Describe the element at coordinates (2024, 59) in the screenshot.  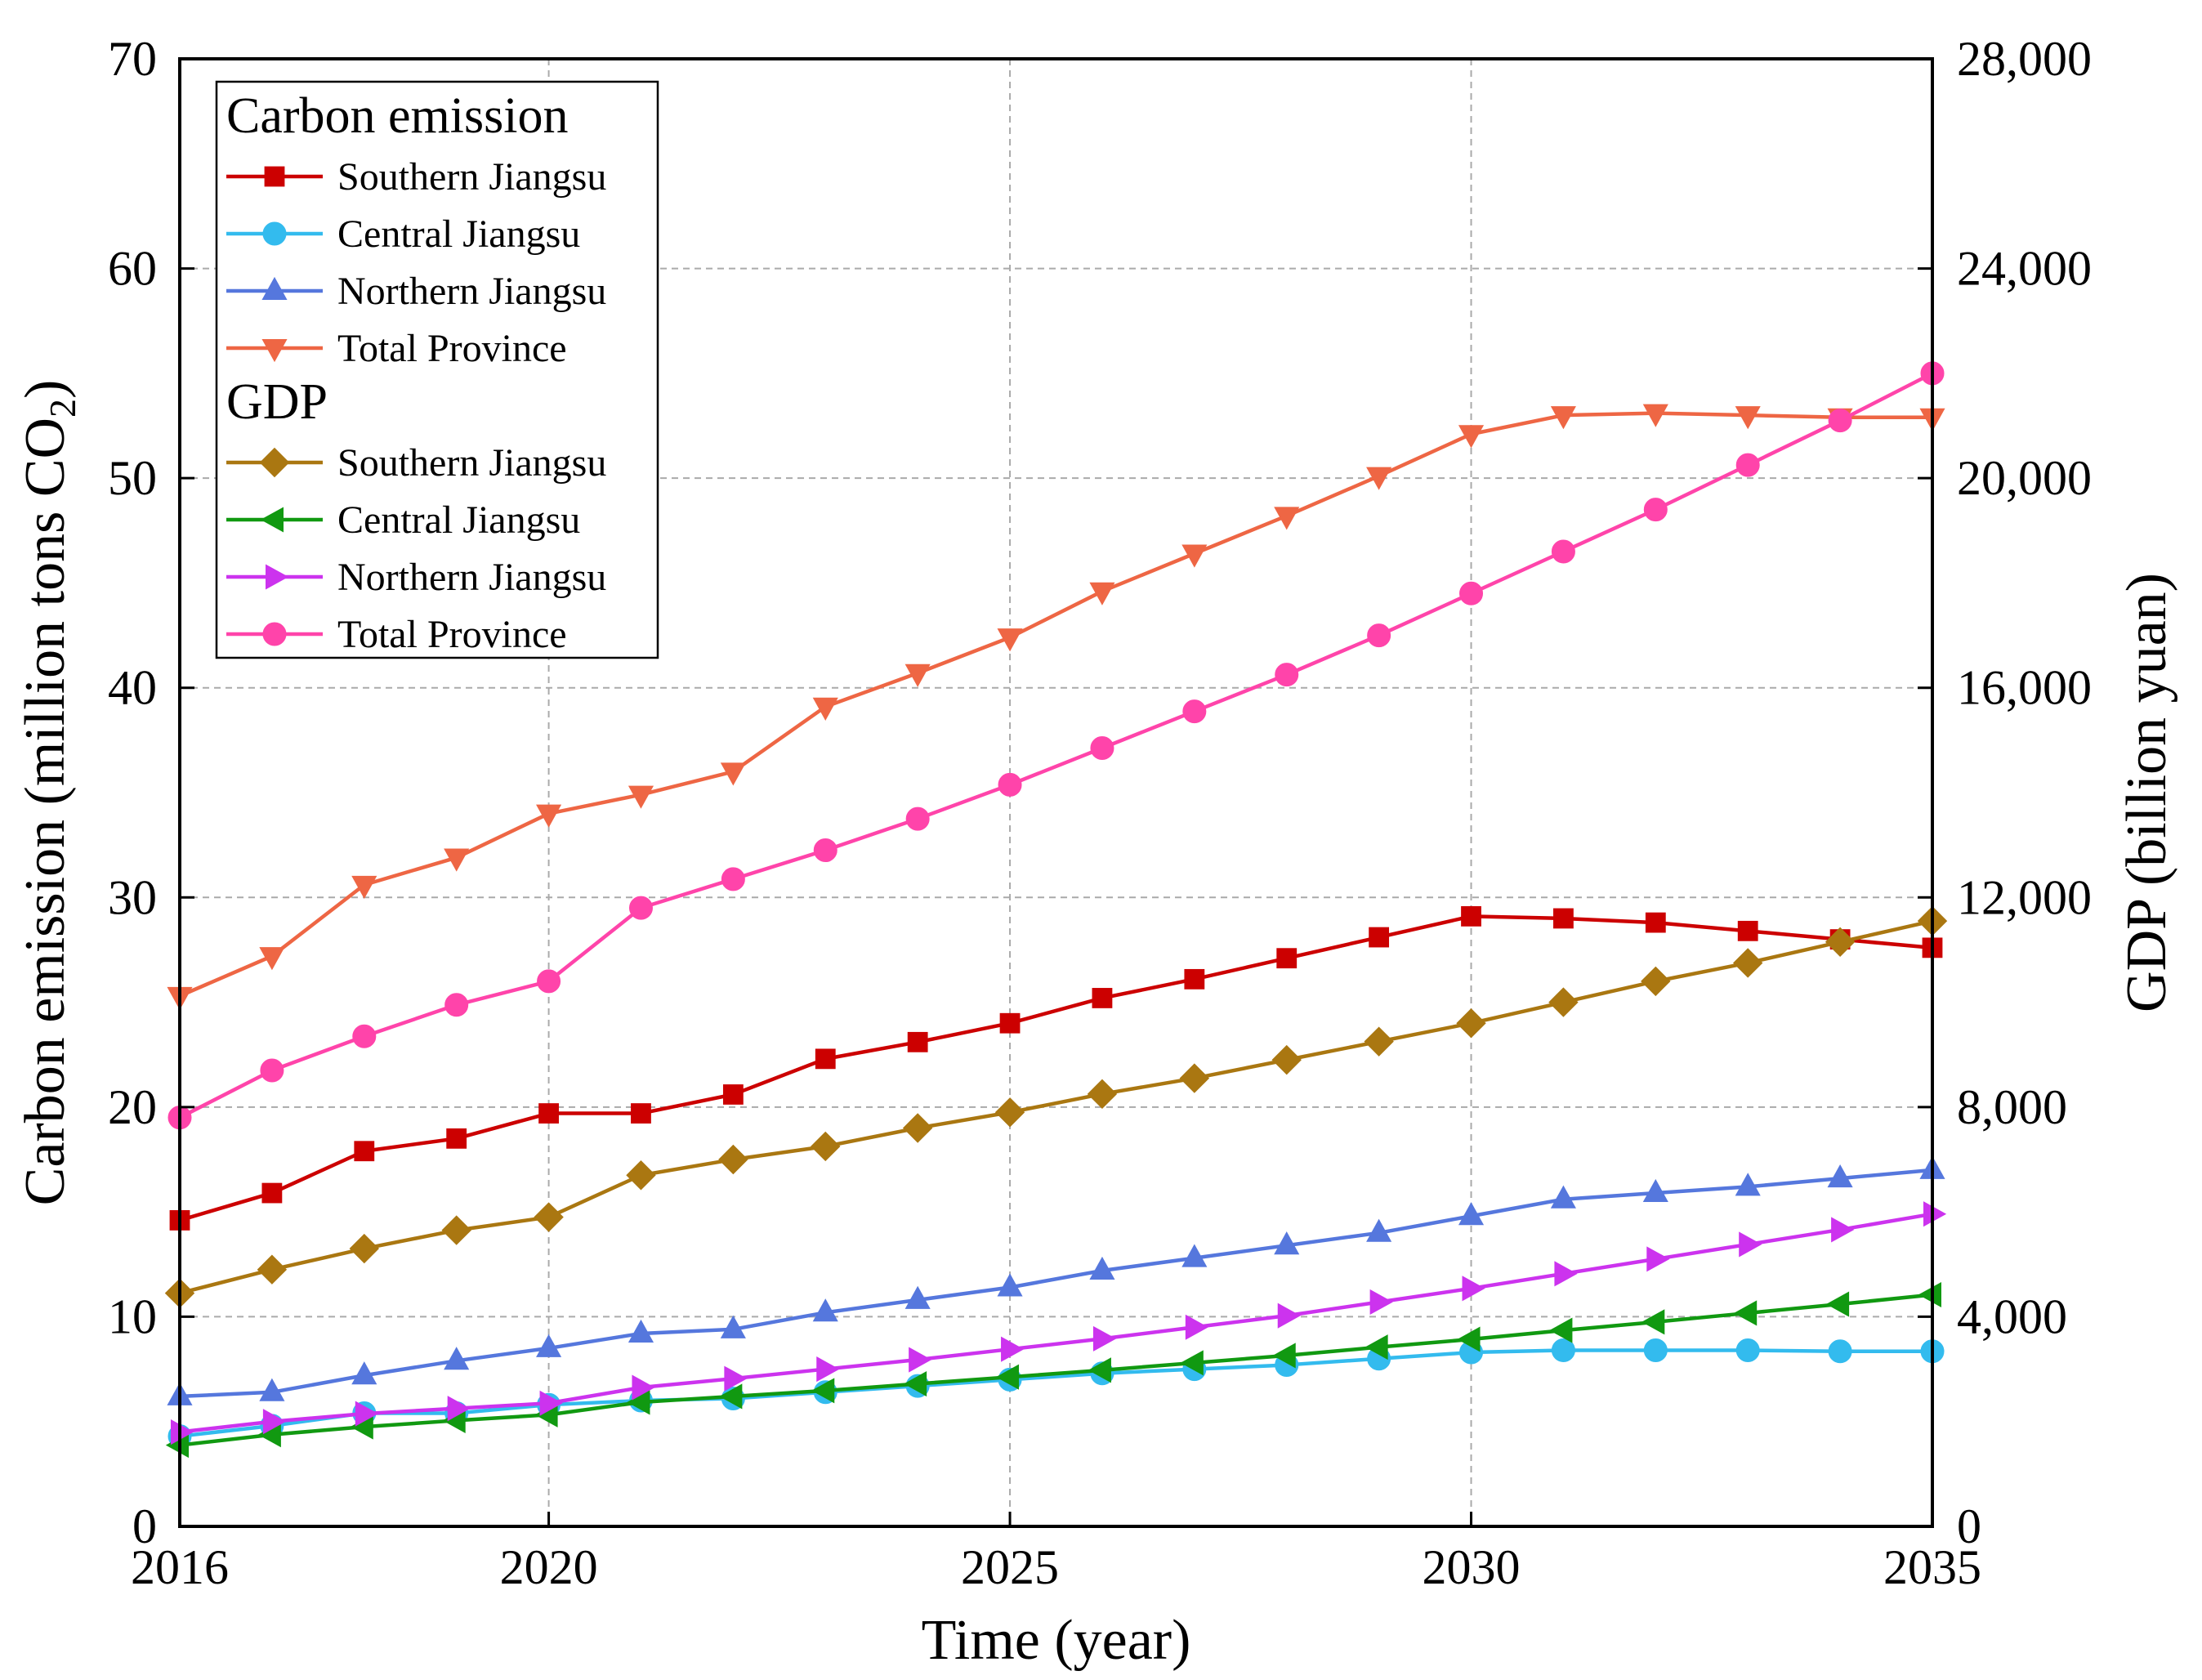
I see `y-right-tick-label: 28,000` at that location.